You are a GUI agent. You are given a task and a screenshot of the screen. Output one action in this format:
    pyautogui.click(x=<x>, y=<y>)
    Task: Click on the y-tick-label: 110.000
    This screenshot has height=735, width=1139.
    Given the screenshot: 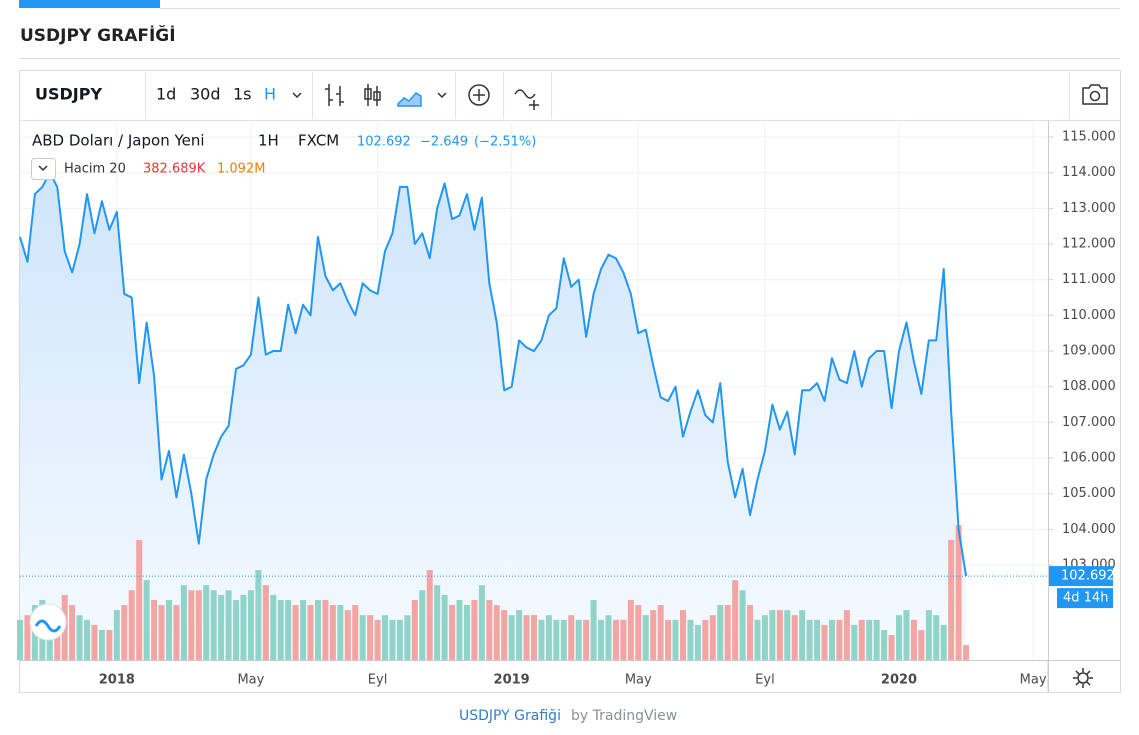 What is the action you would take?
    pyautogui.click(x=1089, y=315)
    